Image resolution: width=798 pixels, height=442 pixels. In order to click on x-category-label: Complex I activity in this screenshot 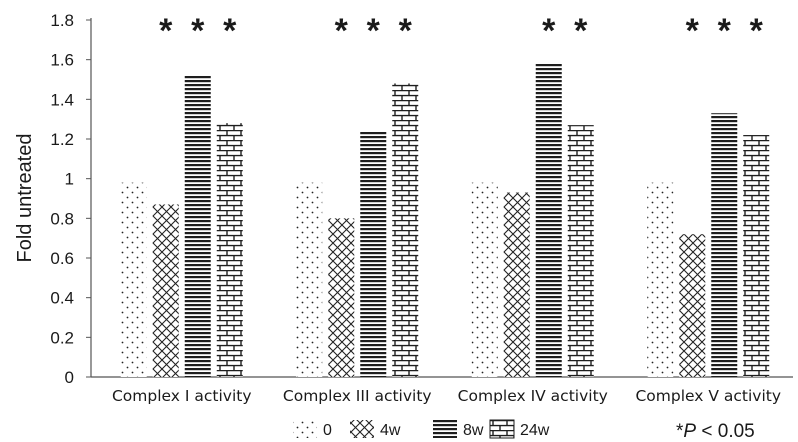, I will do `click(182, 396)`.